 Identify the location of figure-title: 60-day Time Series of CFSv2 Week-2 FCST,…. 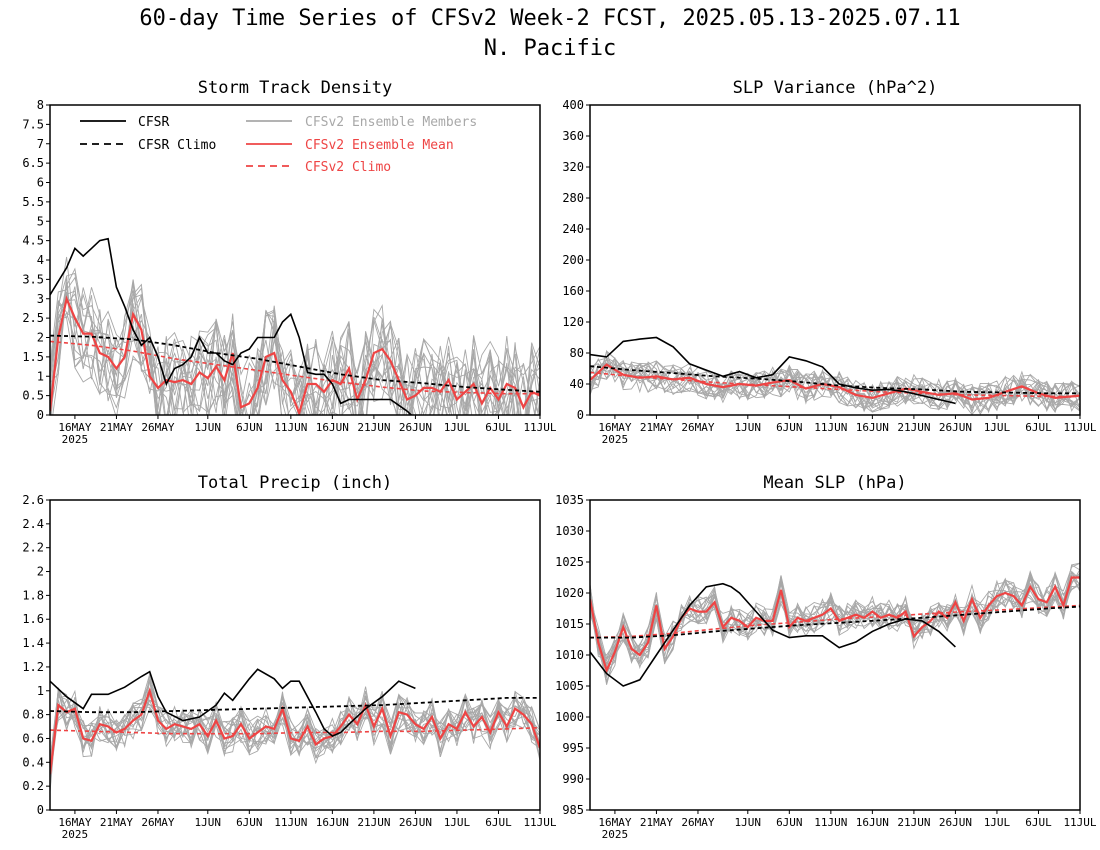
(550, 18).